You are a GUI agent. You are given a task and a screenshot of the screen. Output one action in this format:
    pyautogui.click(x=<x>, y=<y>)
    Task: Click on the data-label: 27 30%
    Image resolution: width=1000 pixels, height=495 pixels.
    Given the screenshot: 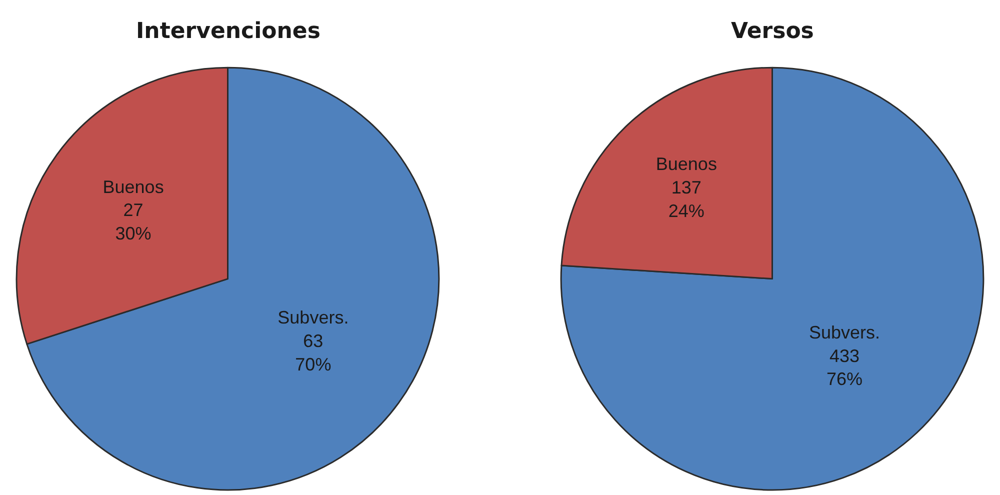 What is the action you would take?
    pyautogui.click(x=133, y=222)
    